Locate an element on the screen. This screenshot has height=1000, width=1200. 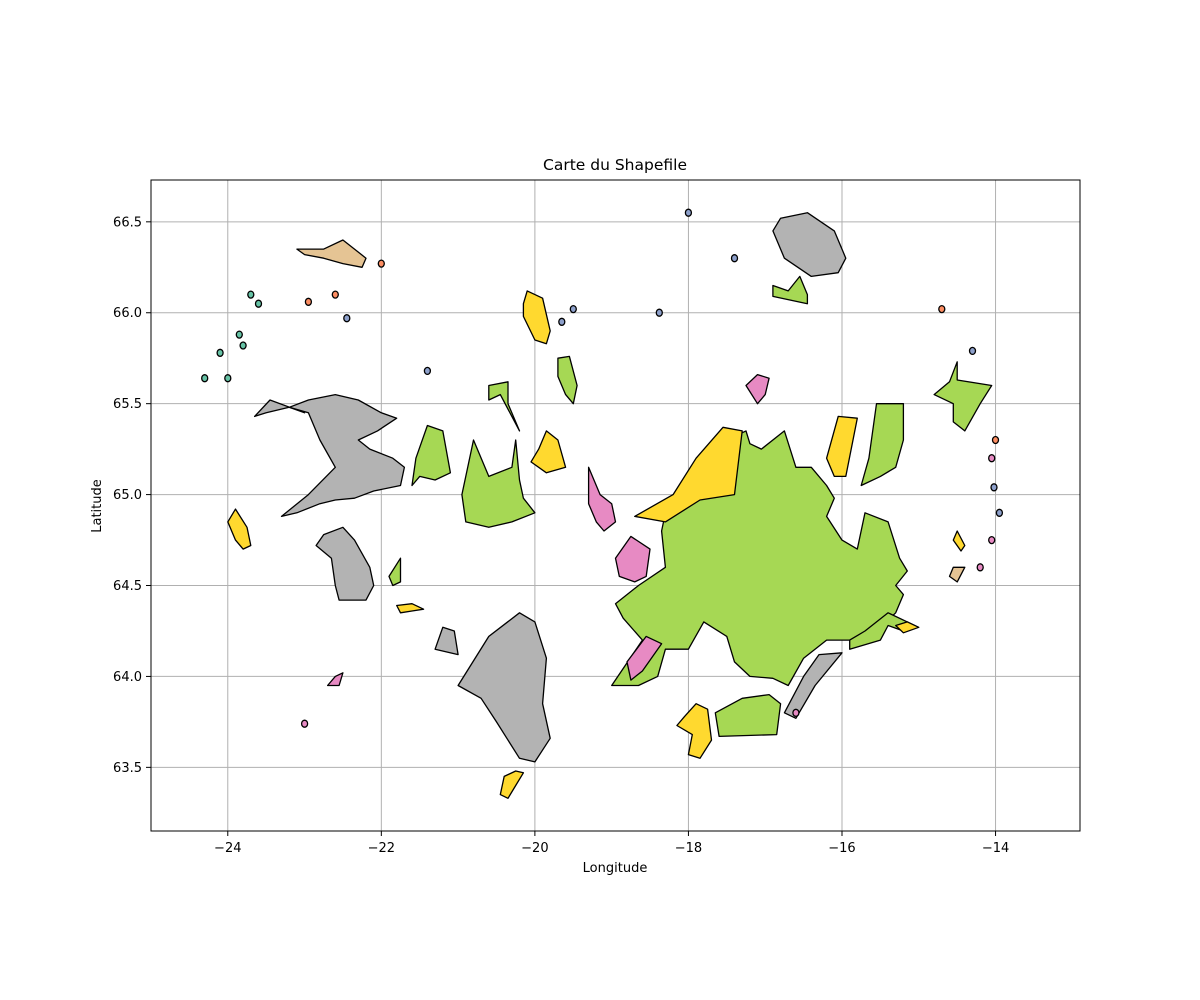
chart-title: Carte du Shapefile is located at coordinates (615, 165).